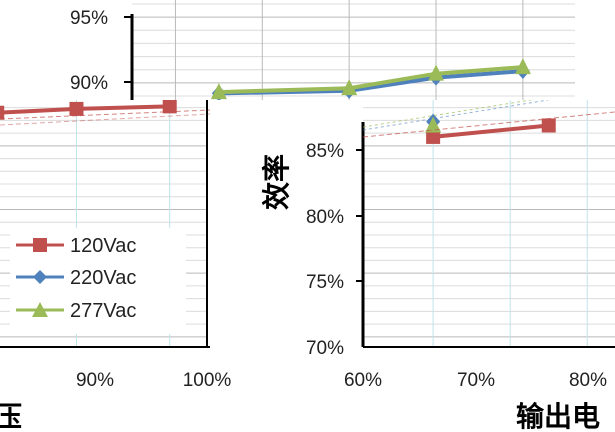 Image resolution: width=615 pixels, height=432 pixels. What do you see at coordinates (40, 277) in the screenshot?
I see `diamond-marker-icon` at bounding box center [40, 277].